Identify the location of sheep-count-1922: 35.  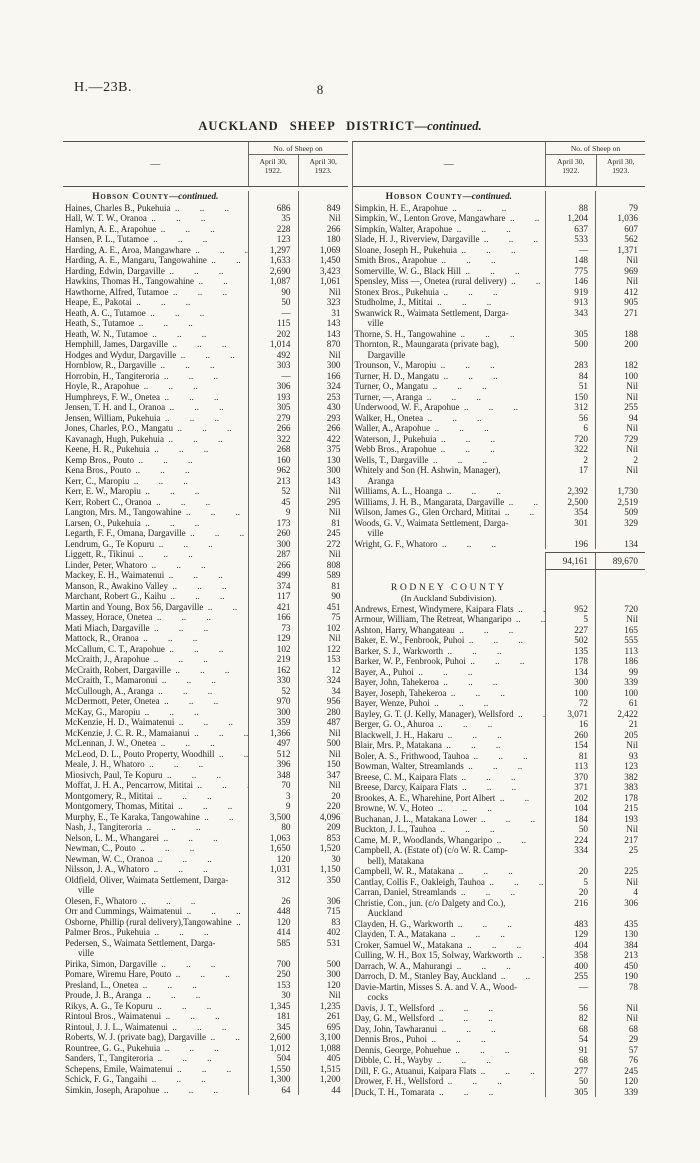
(272, 218).